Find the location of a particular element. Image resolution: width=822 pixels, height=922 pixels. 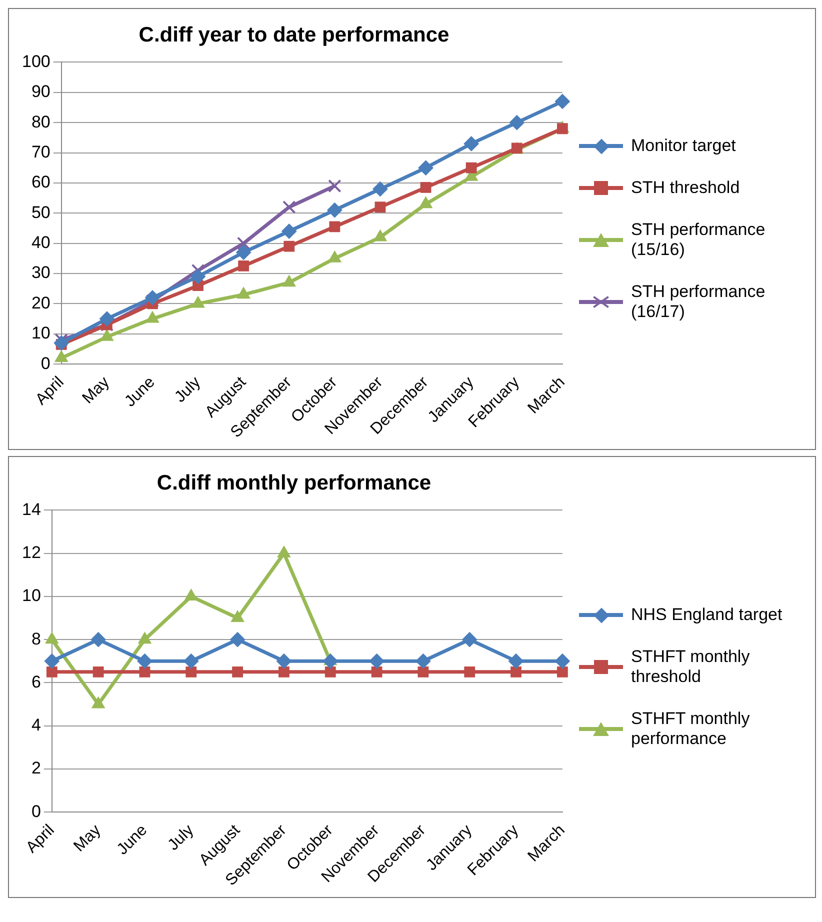

y-tick-label: 60 is located at coordinates (40, 182).